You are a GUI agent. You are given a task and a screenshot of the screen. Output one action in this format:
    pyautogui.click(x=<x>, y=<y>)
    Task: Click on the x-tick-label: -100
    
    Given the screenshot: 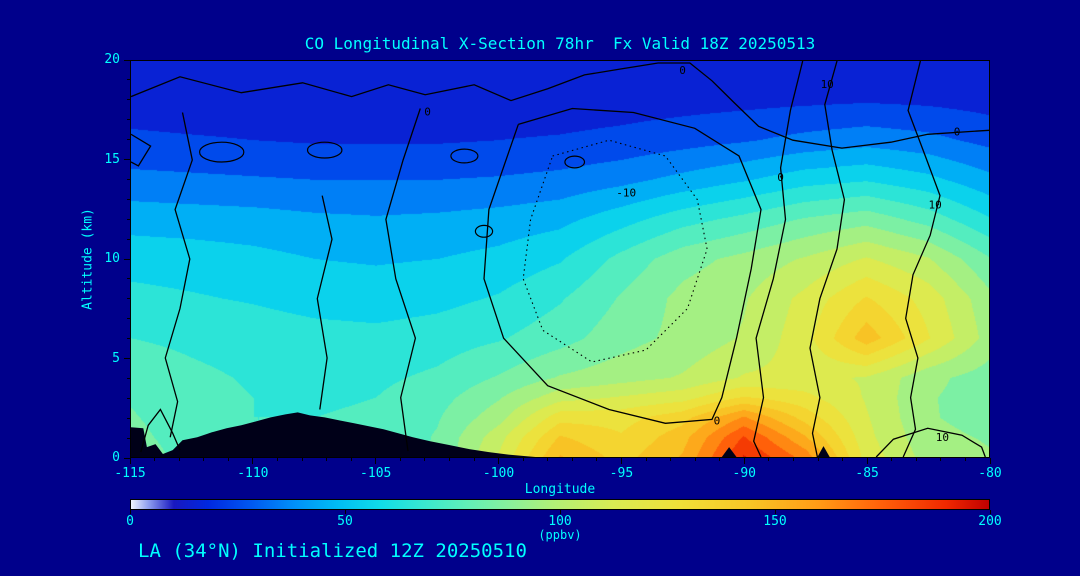 What is the action you would take?
    pyautogui.click(x=498, y=473)
    